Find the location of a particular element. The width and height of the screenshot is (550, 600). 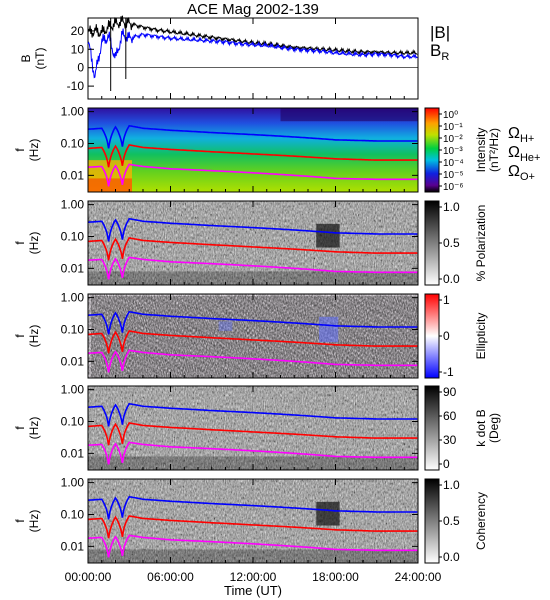

legend-omega-o: ΩO+ is located at coordinates (521, 173).